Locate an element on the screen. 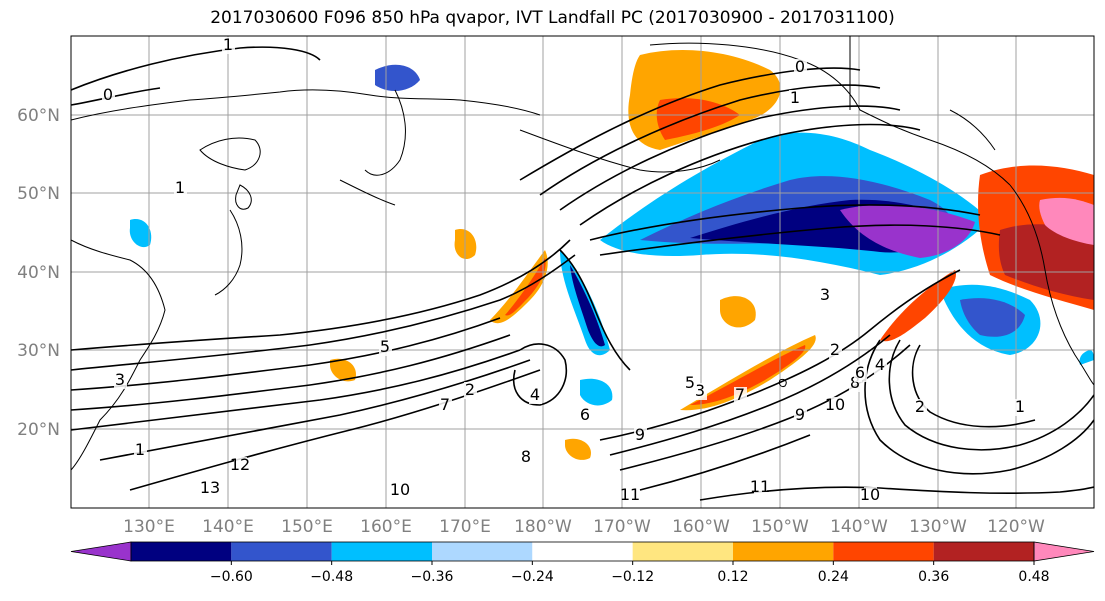 The height and width of the screenshot is (601, 1105). lon-label: 140°E is located at coordinates (228, 527).